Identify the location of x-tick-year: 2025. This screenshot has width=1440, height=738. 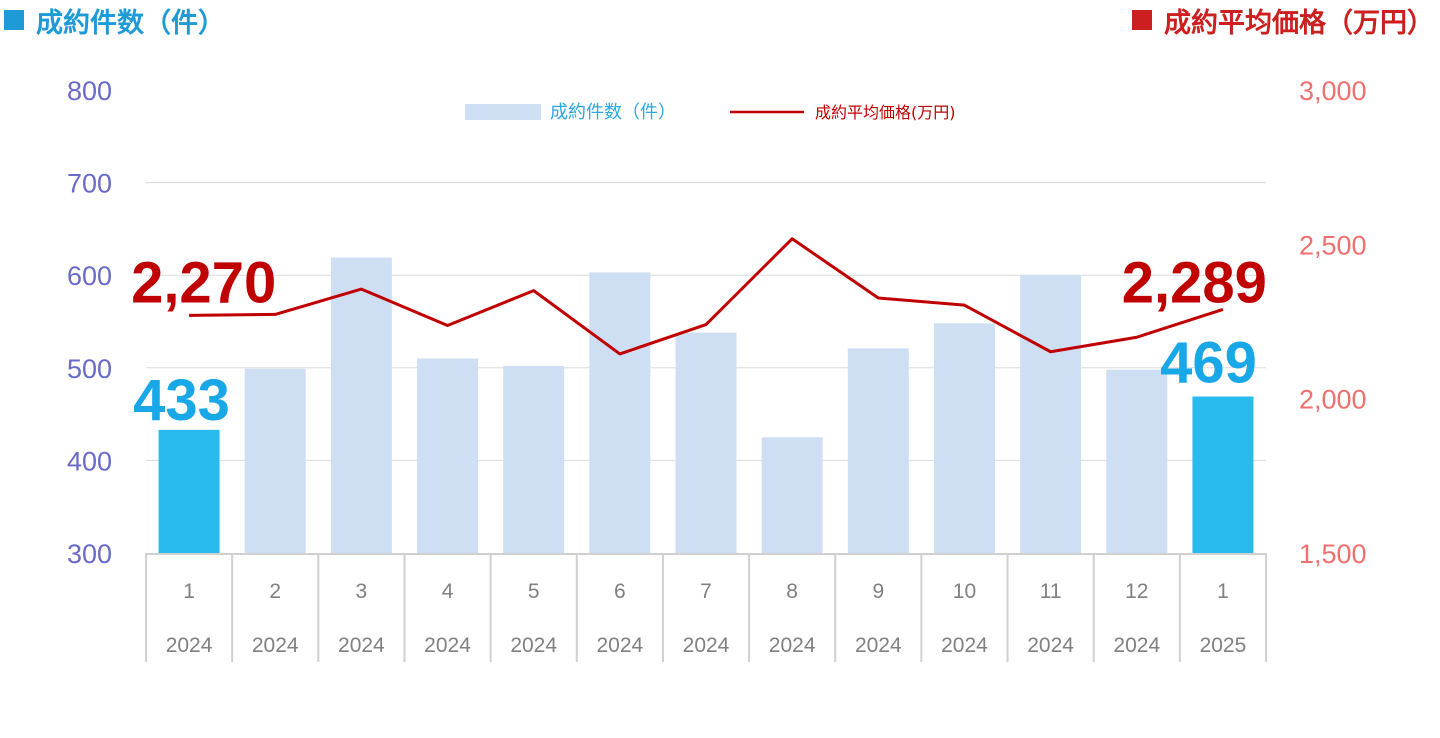
(1223, 645).